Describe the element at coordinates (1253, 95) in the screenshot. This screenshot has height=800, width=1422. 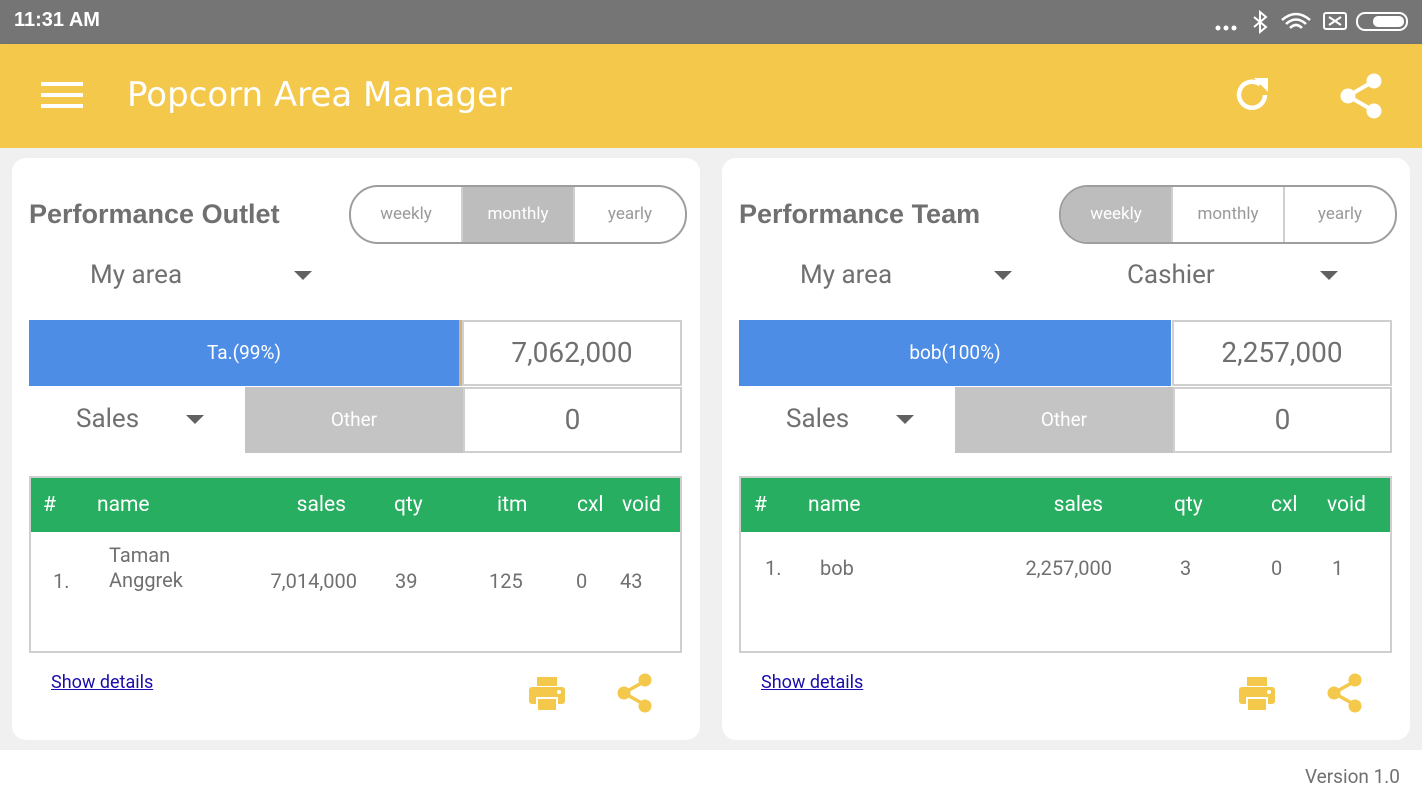
I see `refresh-button` at that location.